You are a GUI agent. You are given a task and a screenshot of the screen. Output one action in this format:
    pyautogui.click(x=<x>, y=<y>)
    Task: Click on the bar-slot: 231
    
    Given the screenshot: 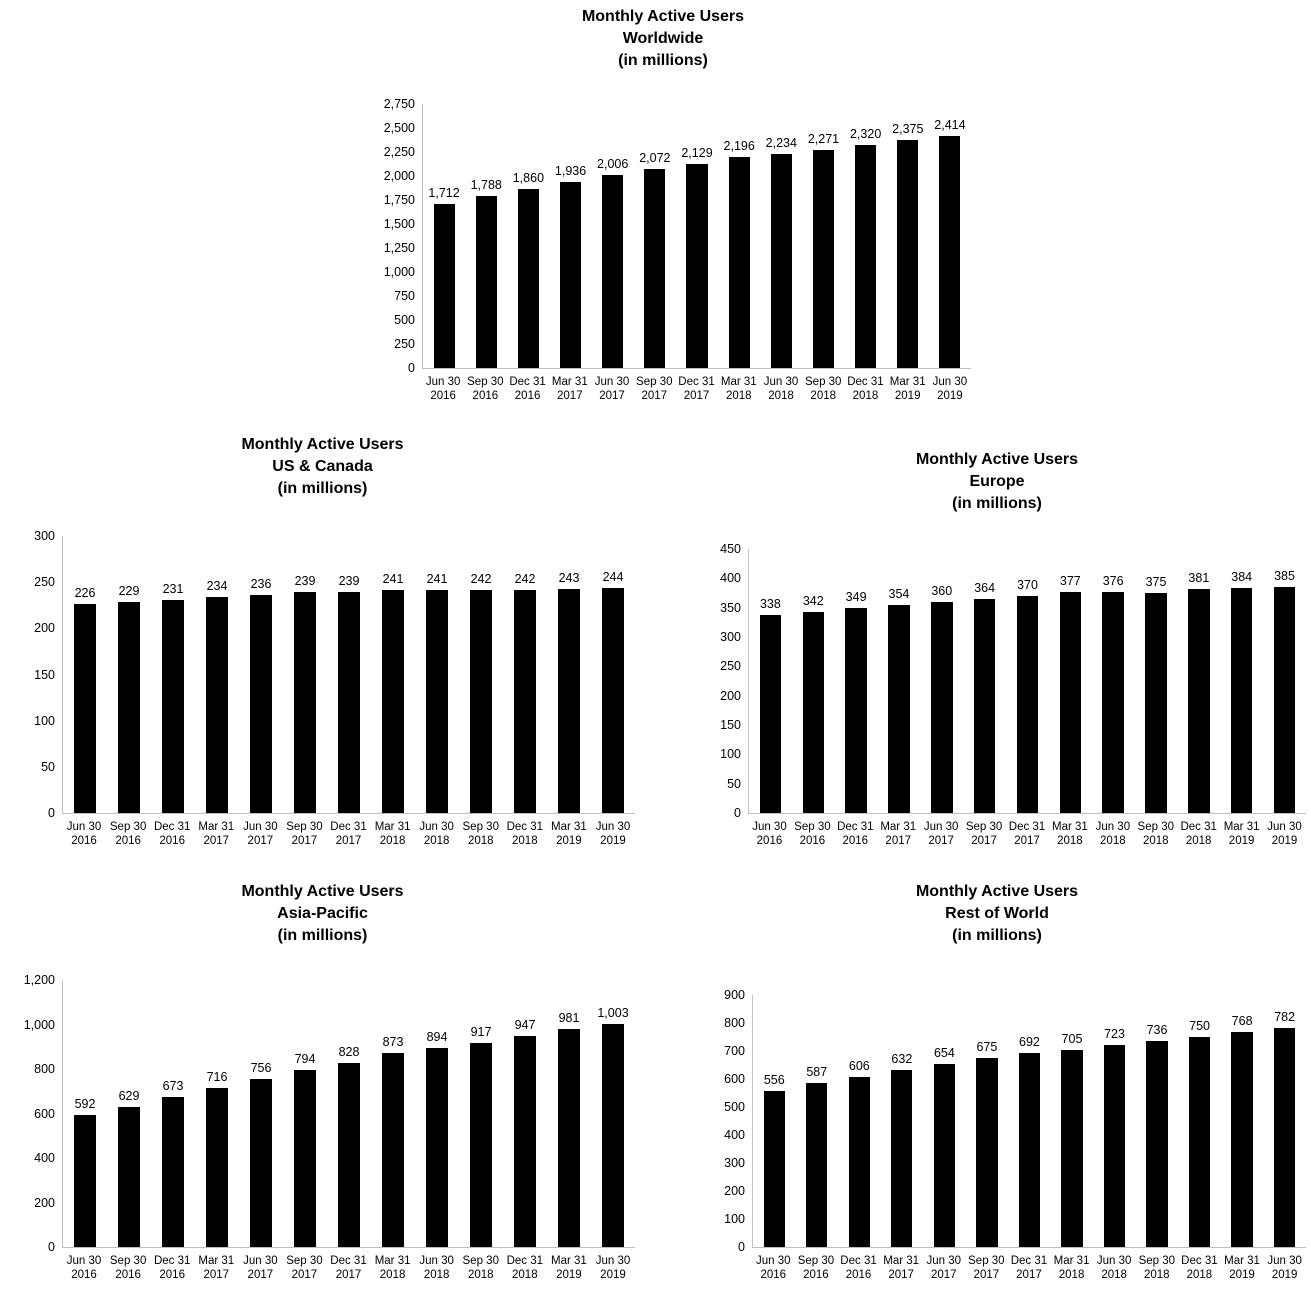 What is the action you would take?
    pyautogui.click(x=173, y=674)
    